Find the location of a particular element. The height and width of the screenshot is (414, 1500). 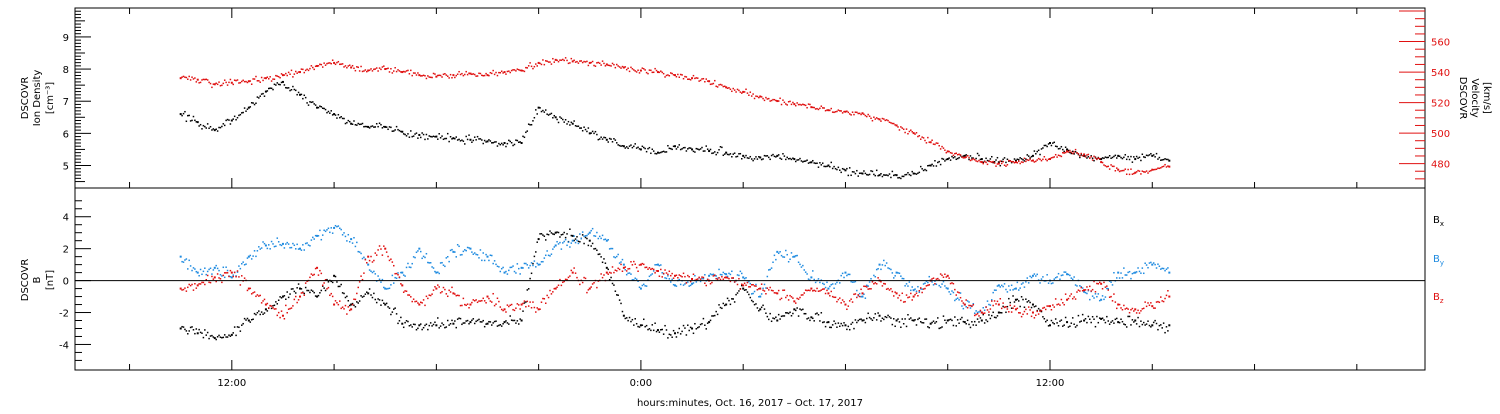

velocity-tick-label: 480 is located at coordinates (1440, 165).